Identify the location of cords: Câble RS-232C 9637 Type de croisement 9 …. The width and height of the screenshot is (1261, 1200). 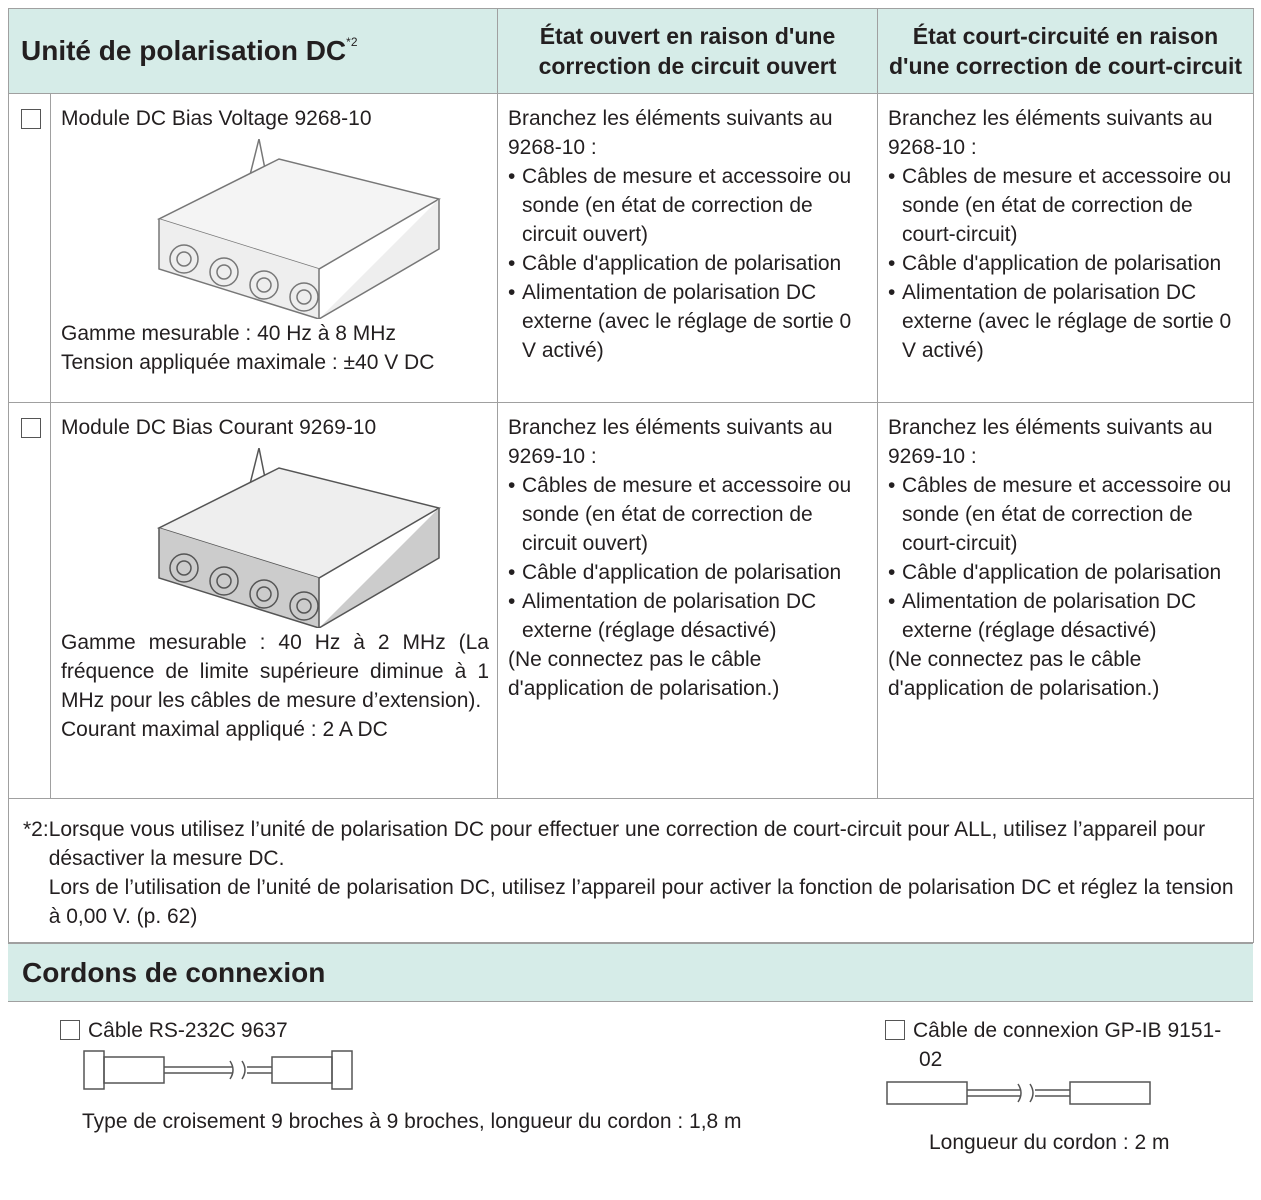
(630, 1083).